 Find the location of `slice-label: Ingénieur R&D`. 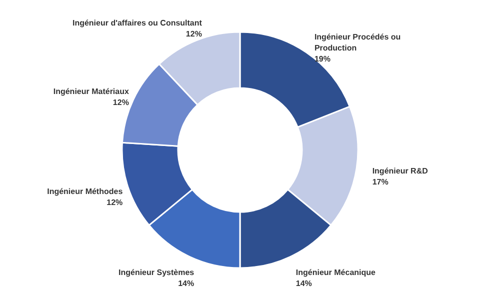

slice-label: Ingénieur R&D is located at coordinates (400, 171).